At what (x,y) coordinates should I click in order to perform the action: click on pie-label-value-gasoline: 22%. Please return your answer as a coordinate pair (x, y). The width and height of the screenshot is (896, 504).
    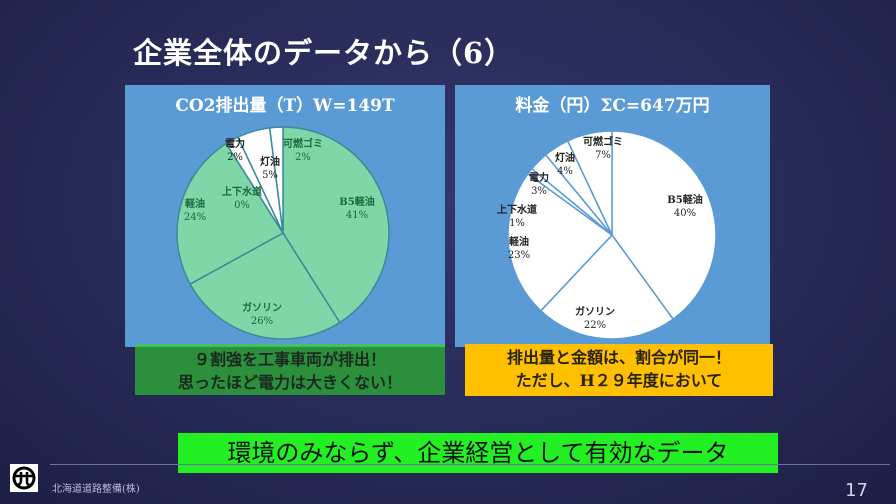
    Looking at the image, I should click on (595, 325).